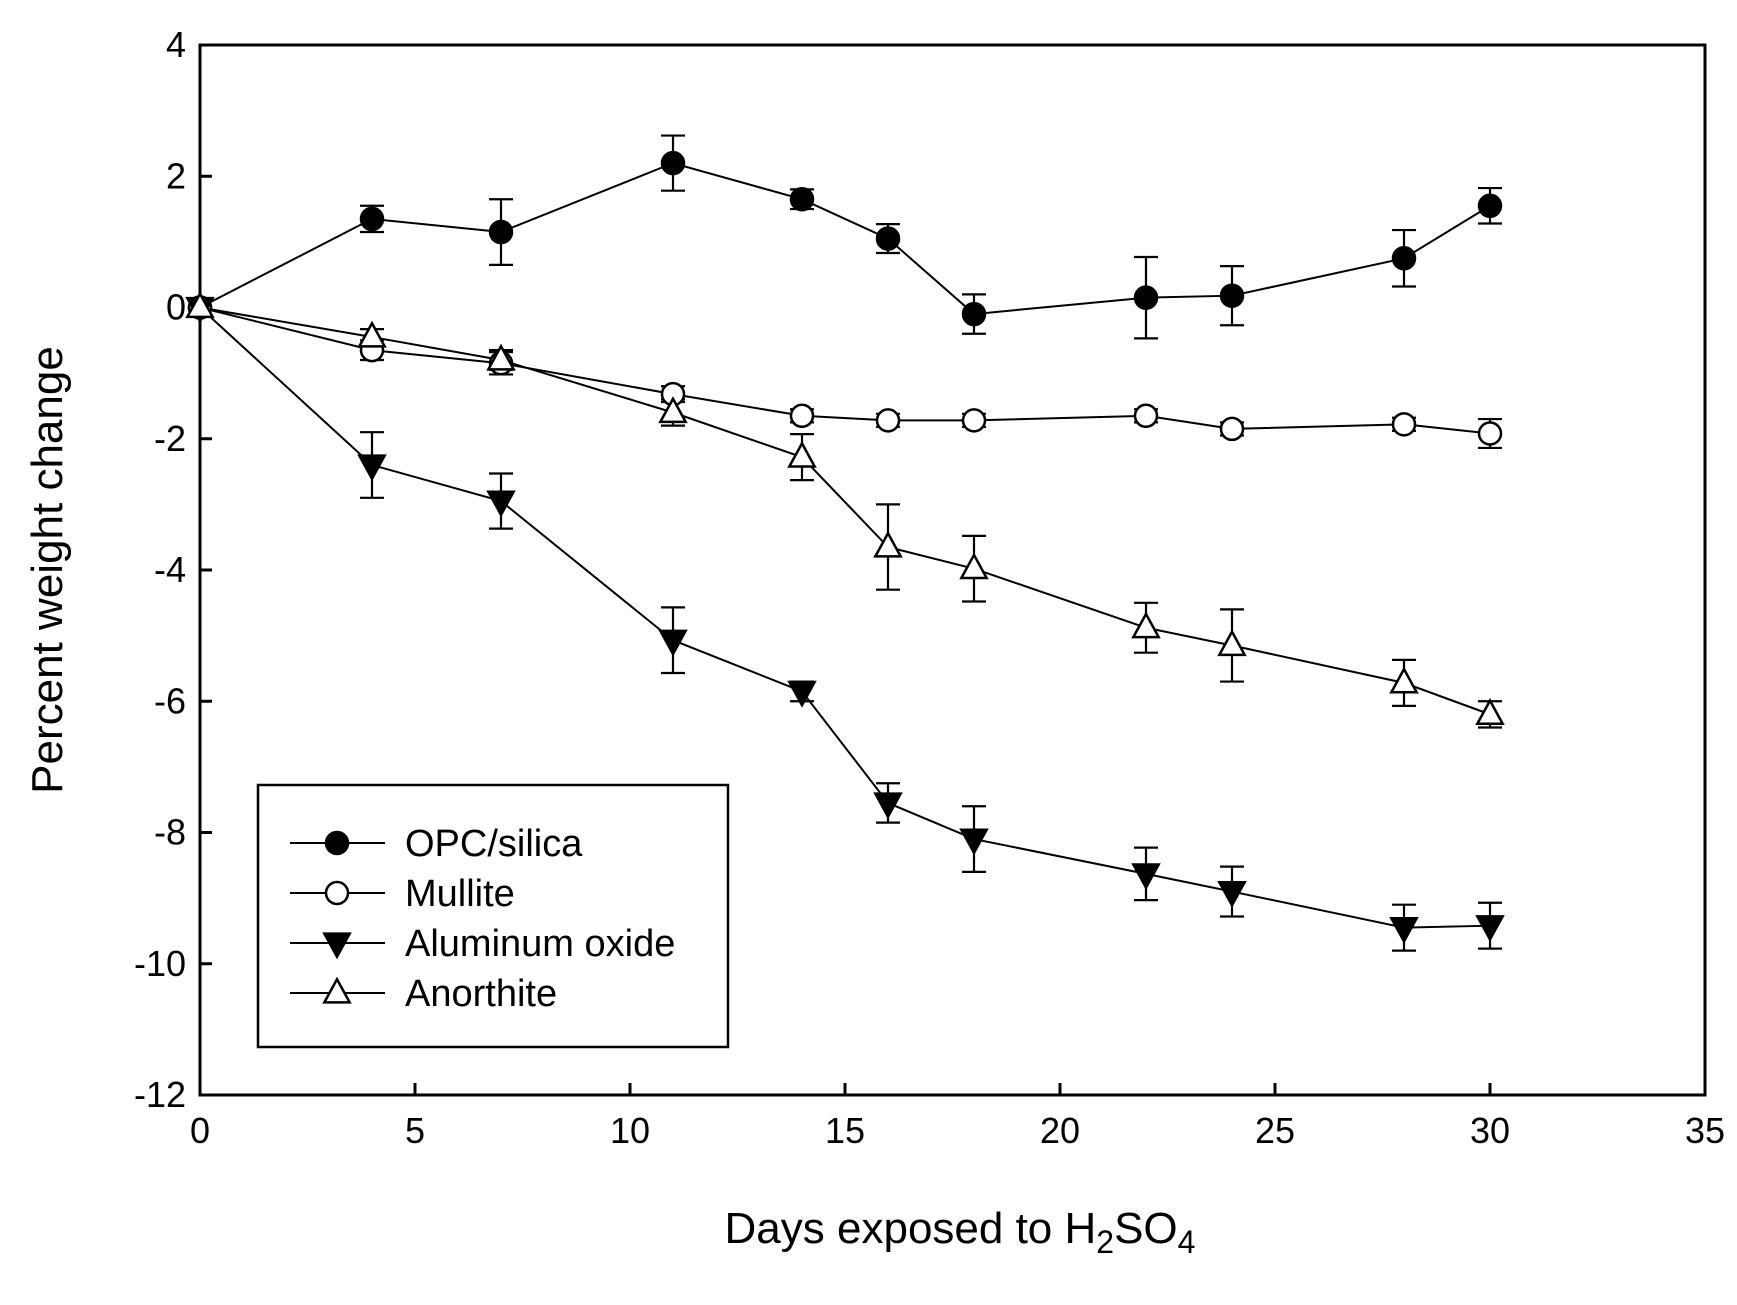 The height and width of the screenshot is (1305, 1737). I want to click on x-axis-title-sub1: 2, so click(1105, 1242).